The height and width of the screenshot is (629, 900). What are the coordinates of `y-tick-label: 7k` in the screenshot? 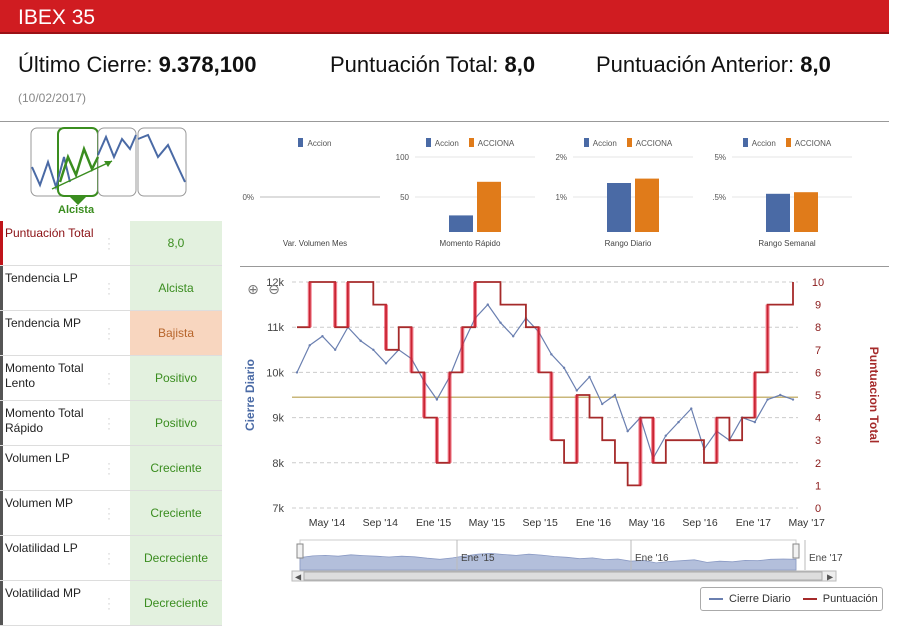 It's located at (278, 509).